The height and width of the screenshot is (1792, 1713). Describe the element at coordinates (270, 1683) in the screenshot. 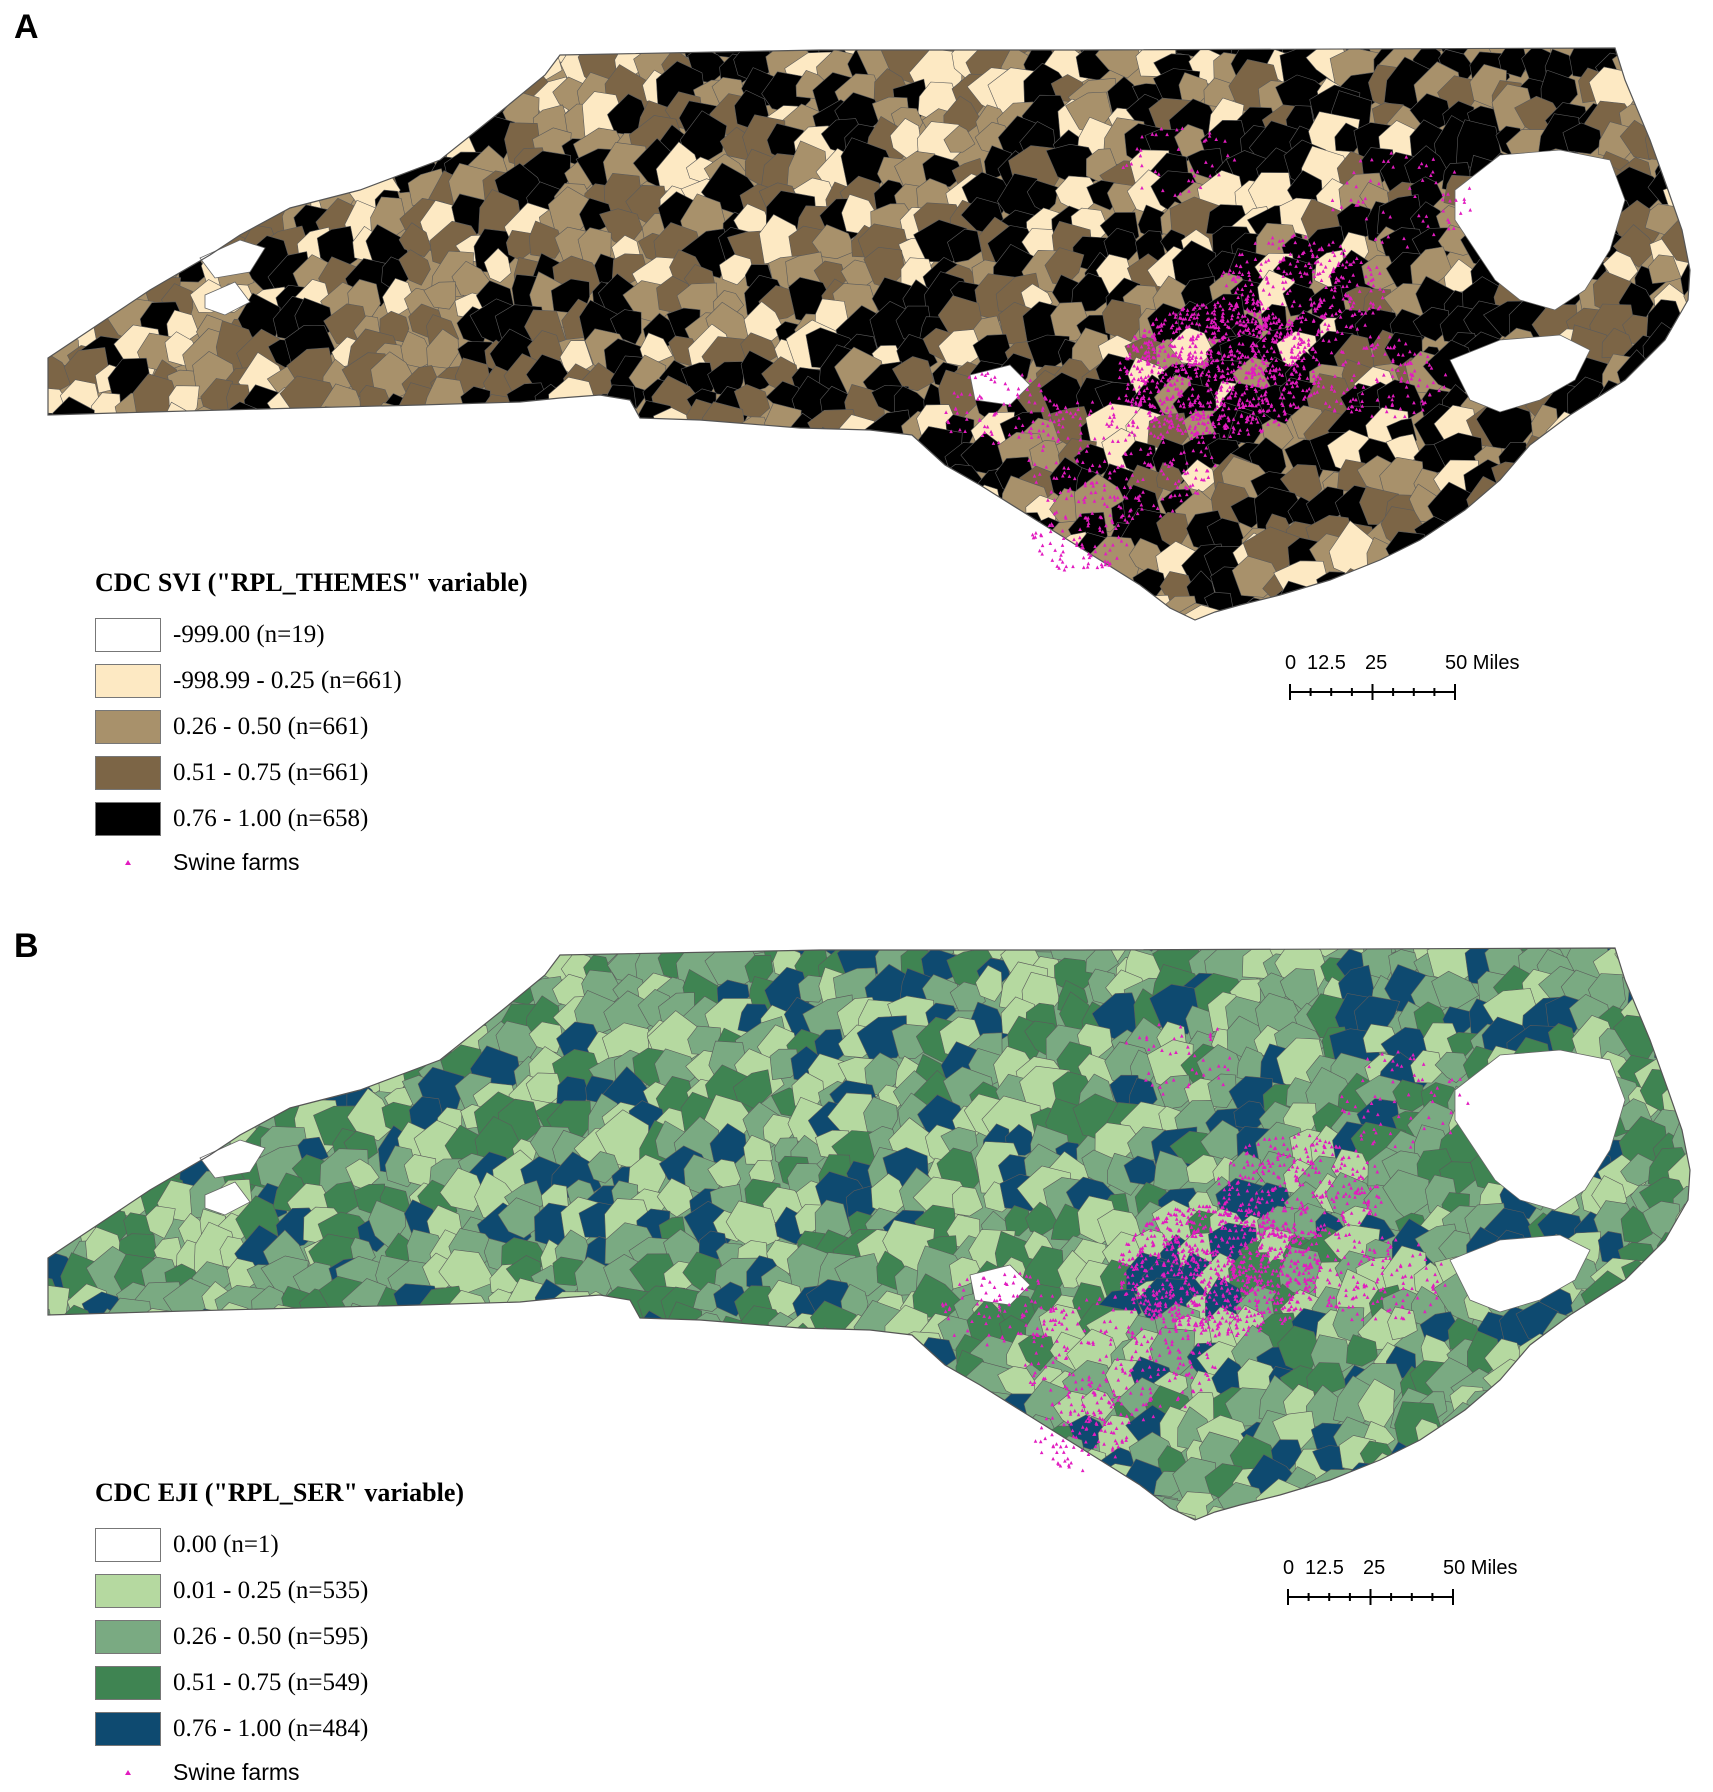

I see `legend-label: 0.51 - 0.75 (n=549)` at that location.